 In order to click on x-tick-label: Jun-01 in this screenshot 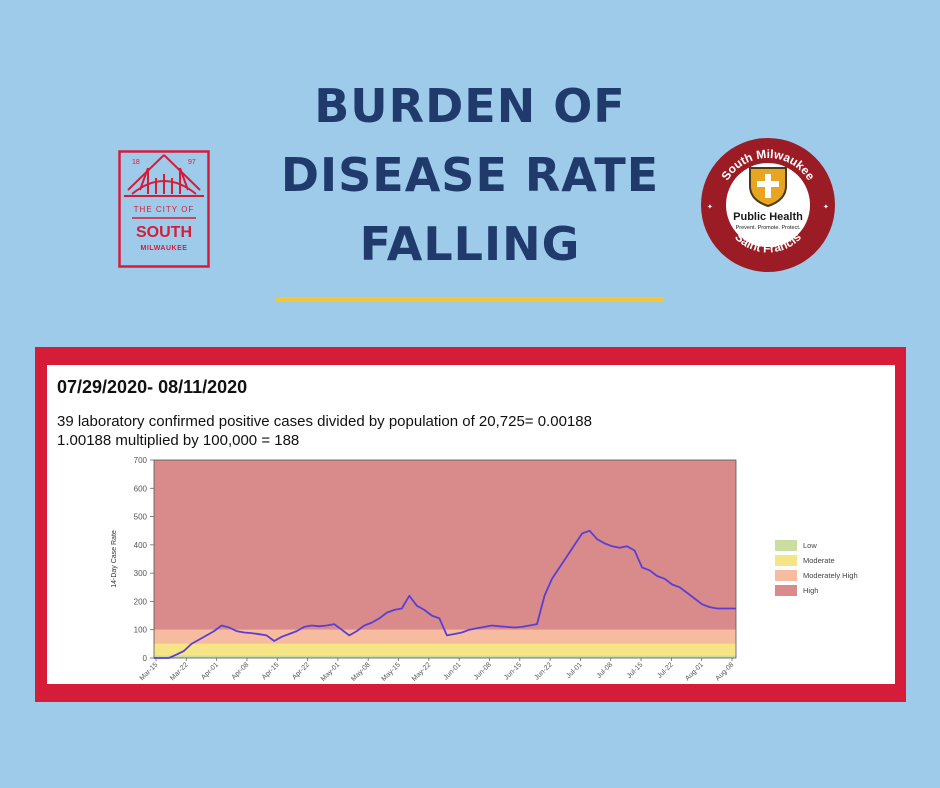, I will do `click(452, 671)`.